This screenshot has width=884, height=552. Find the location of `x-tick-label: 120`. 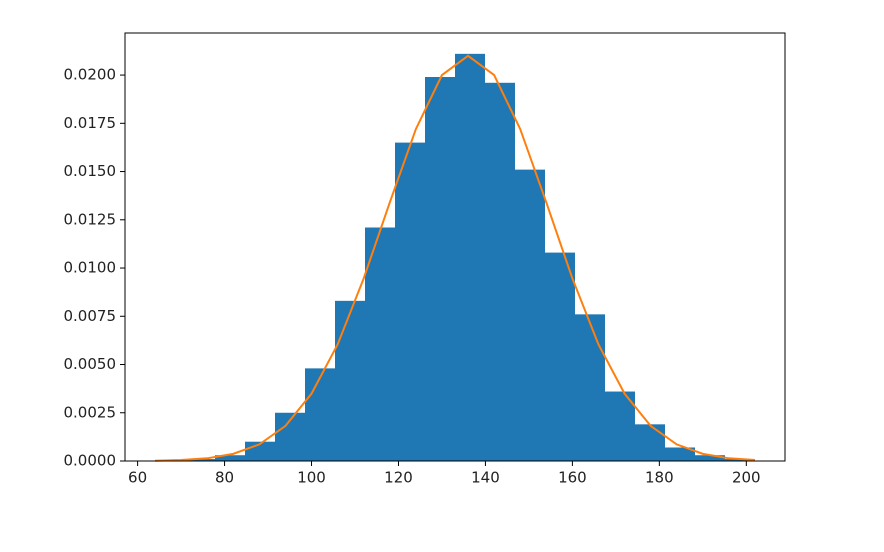

x-tick-label: 120 is located at coordinates (398, 478).